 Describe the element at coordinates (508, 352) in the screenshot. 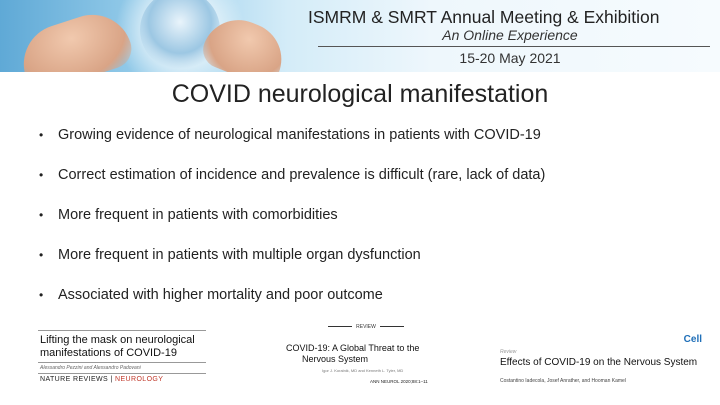

I see `paper-section-label: Review` at that location.